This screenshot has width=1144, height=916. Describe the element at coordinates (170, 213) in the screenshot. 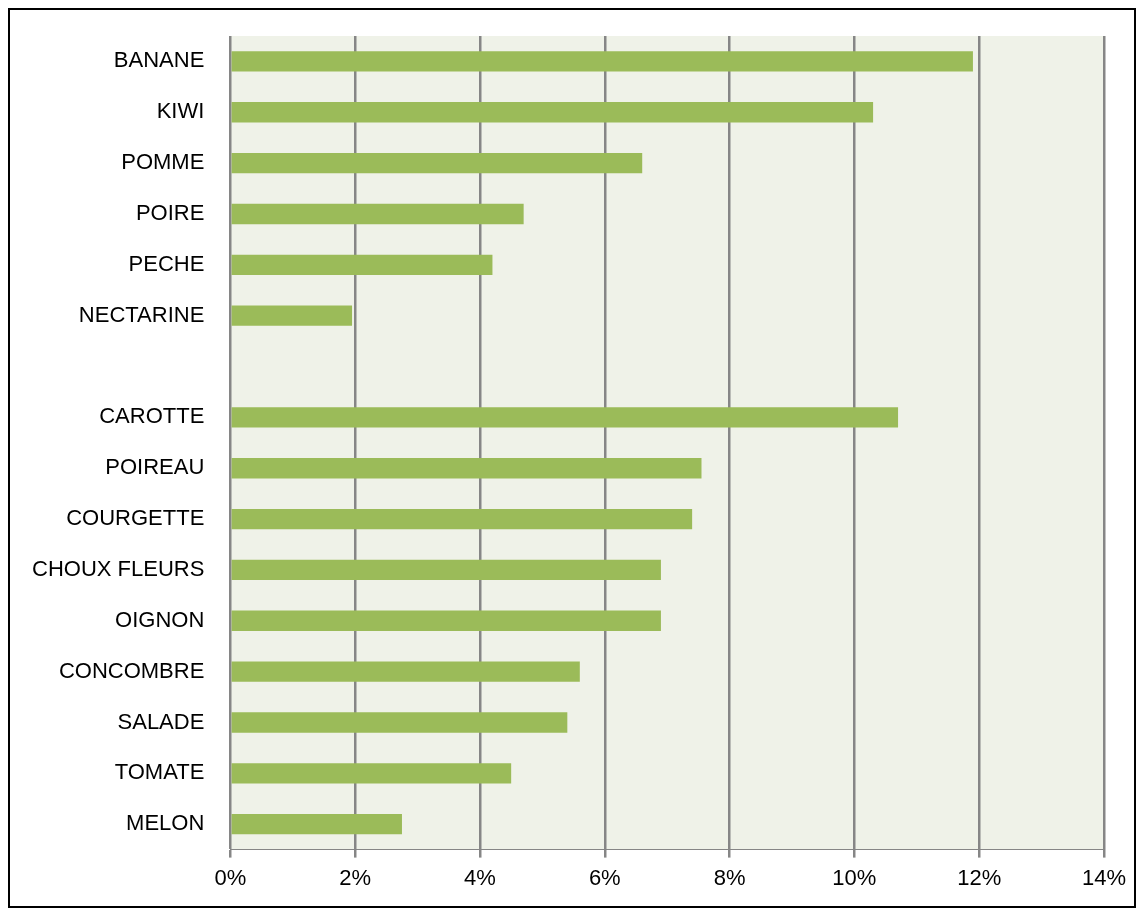

I see `y-tick-label: POIRE` at that location.